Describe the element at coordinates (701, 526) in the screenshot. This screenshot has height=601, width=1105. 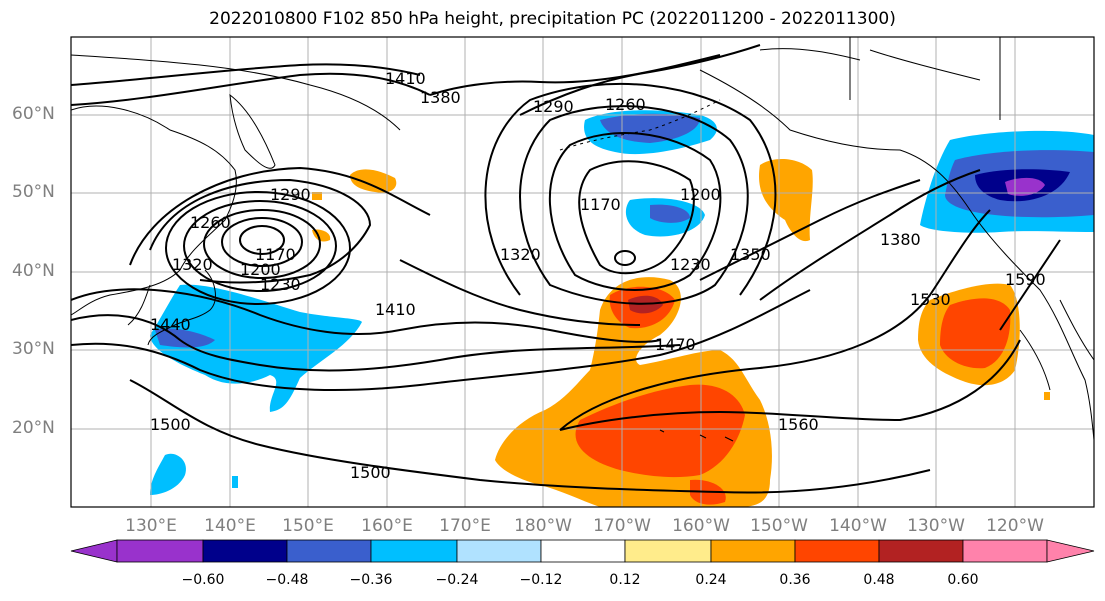
I see `lon-label: 160°W` at that location.